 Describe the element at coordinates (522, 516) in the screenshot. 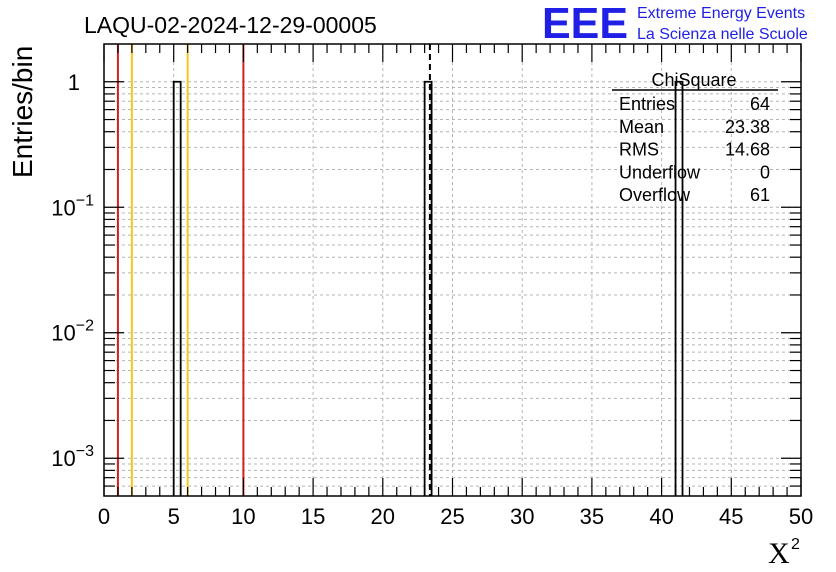

I see `x-tick-label: 30` at that location.